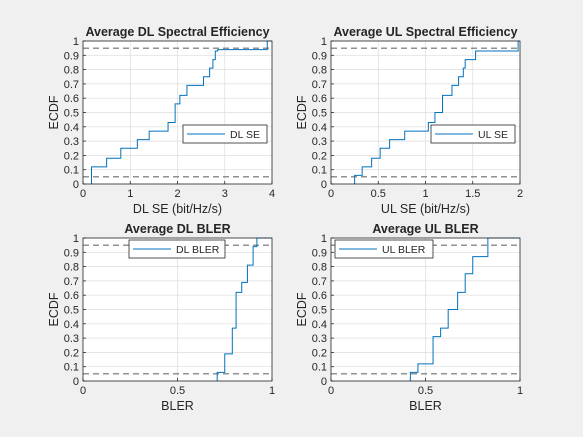  What do you see at coordinates (225, 134) in the screenshot?
I see `legend: DL SE` at bounding box center [225, 134].